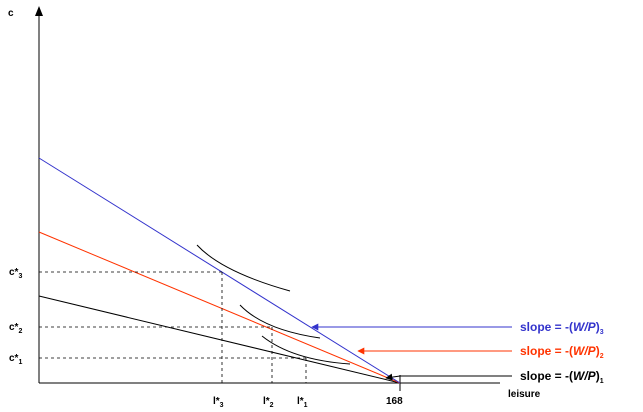 The image size is (643, 412). I want to click on l-star-3-label: l*3, so click(218, 402).